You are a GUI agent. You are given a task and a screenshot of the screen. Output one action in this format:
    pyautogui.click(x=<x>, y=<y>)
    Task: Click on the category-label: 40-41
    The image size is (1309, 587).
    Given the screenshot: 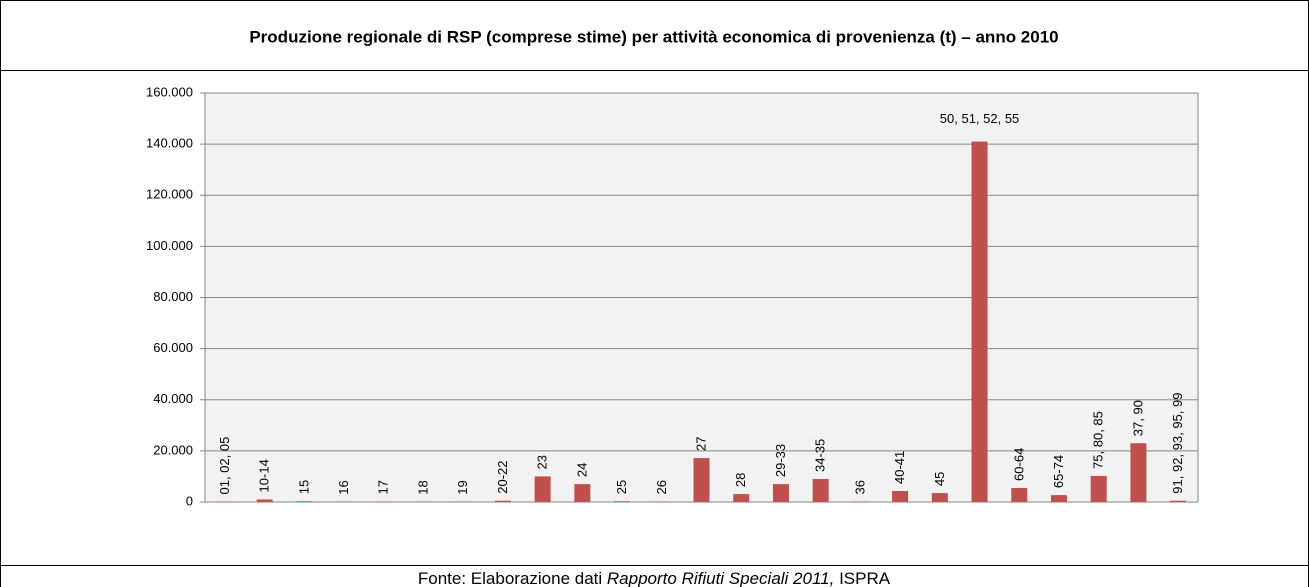 What is the action you would take?
    pyautogui.click(x=899, y=467)
    